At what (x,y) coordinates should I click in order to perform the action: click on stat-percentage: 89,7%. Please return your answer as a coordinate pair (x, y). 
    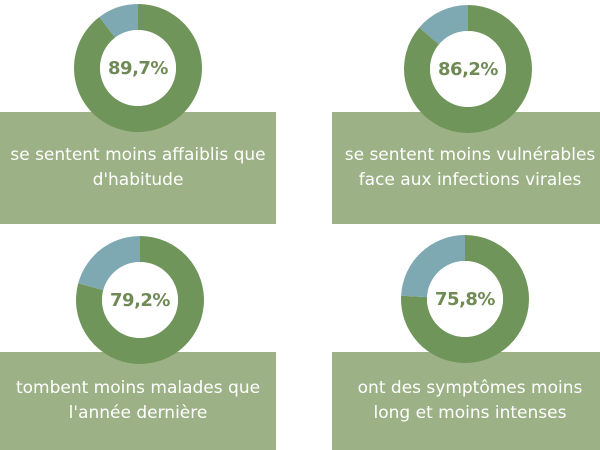
    Looking at the image, I should click on (138, 68).